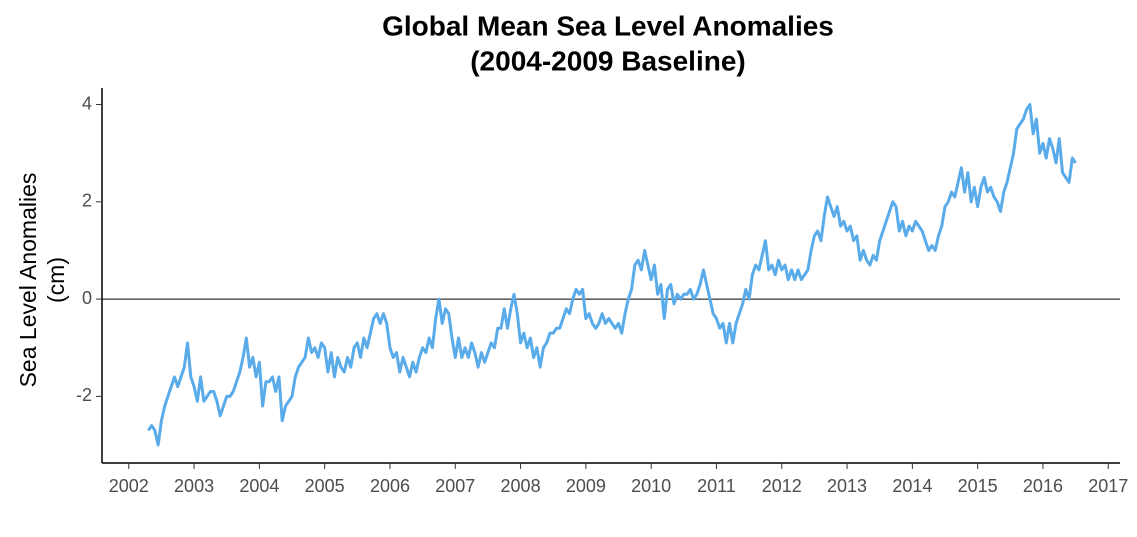 The height and width of the screenshot is (537, 1137). What do you see at coordinates (87, 103) in the screenshot?
I see `y-tick-label: 4` at bounding box center [87, 103].